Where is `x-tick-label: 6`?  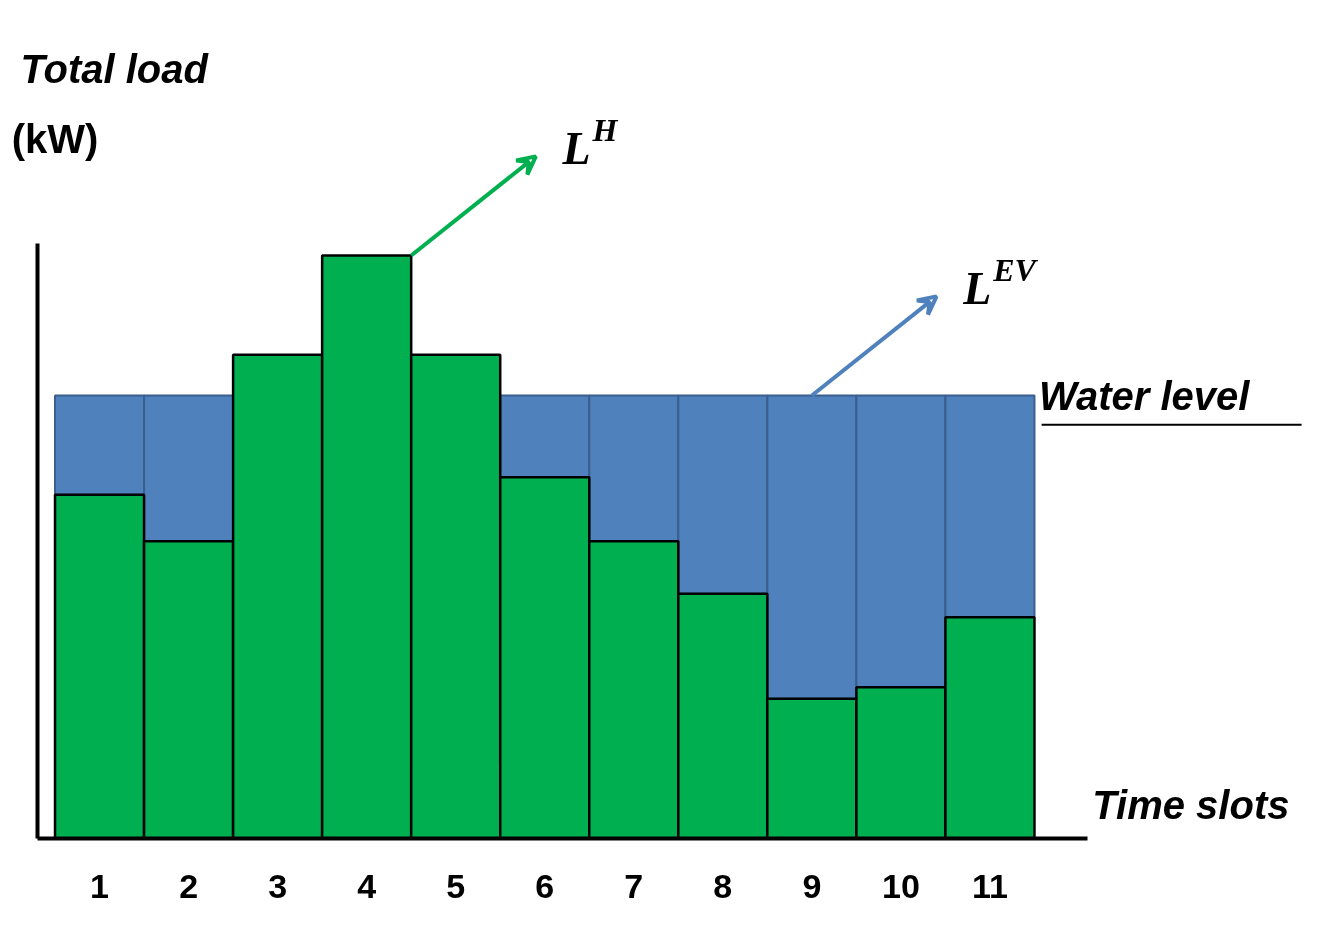 x-tick-label: 6 is located at coordinates (545, 885).